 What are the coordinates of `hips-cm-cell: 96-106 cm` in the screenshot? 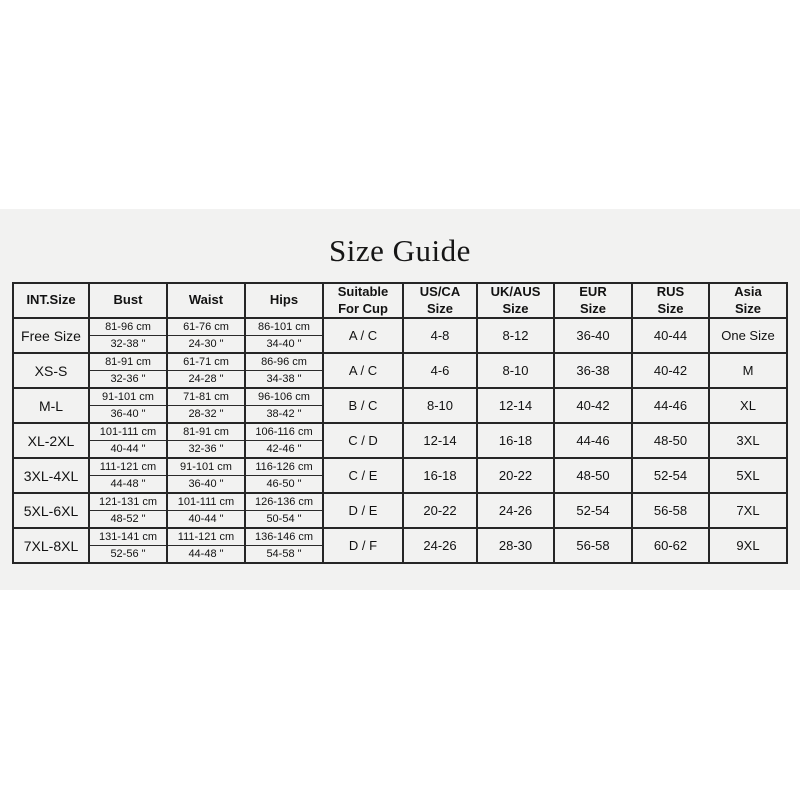 It's located at (284, 396).